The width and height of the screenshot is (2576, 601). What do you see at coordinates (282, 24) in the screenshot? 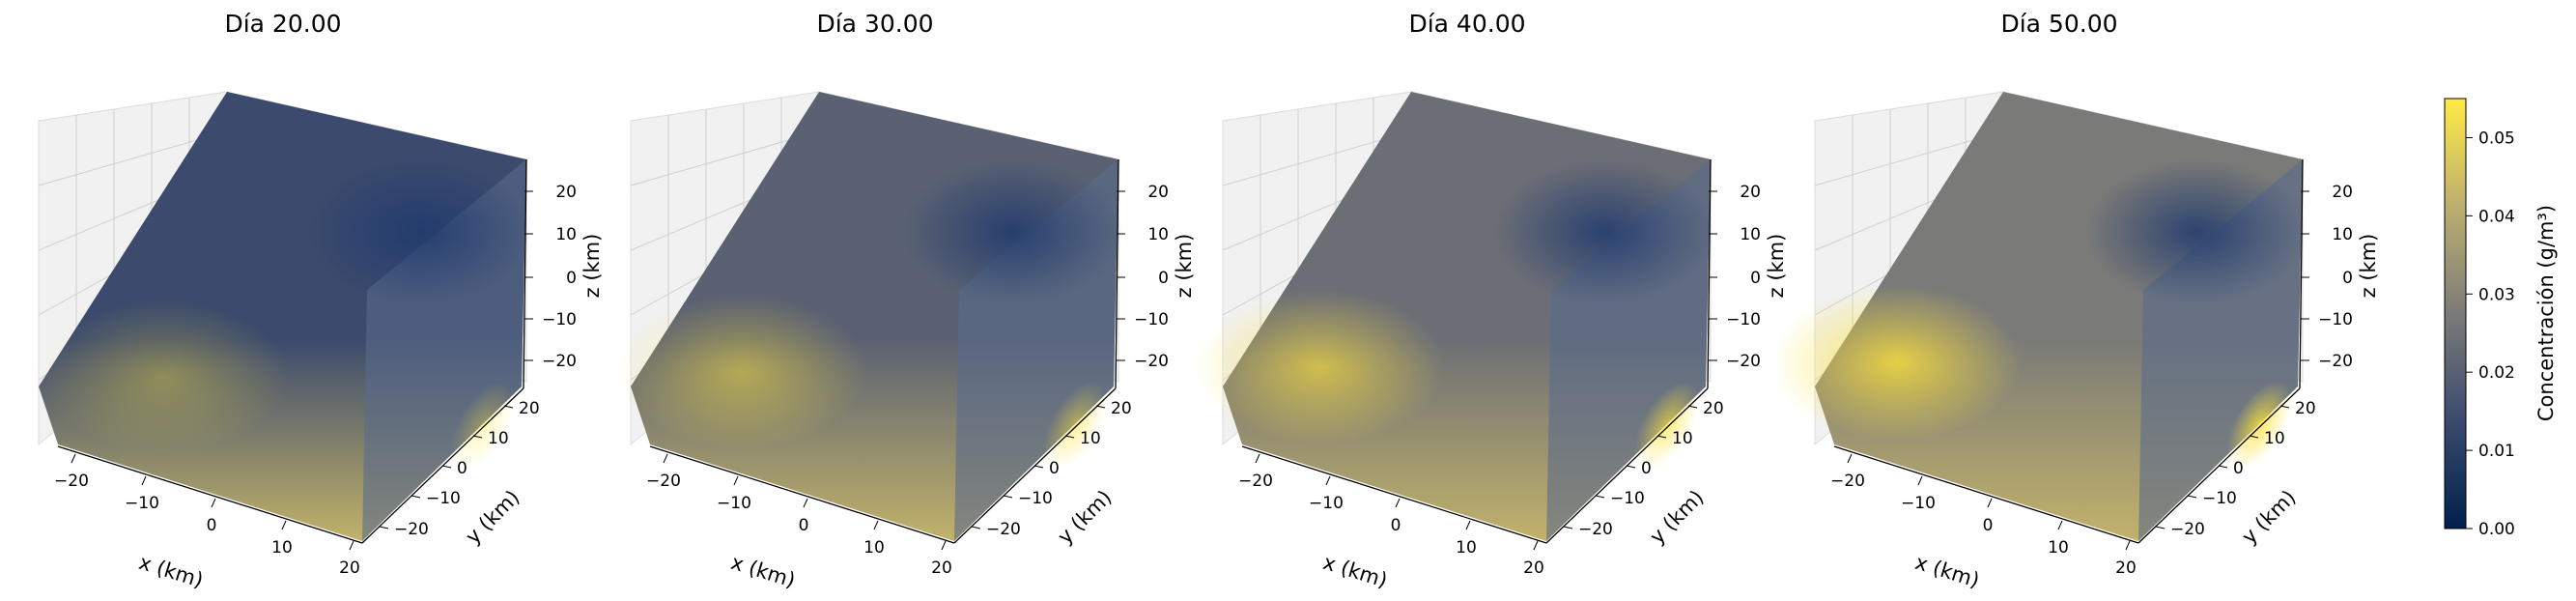
I see `panel-title: Día 20.00` at bounding box center [282, 24].